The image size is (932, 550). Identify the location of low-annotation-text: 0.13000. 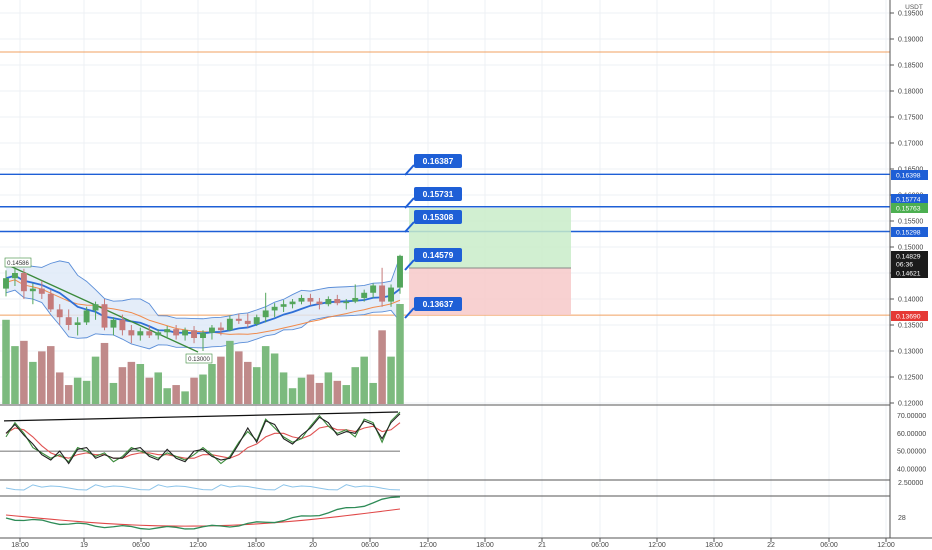
(199, 360).